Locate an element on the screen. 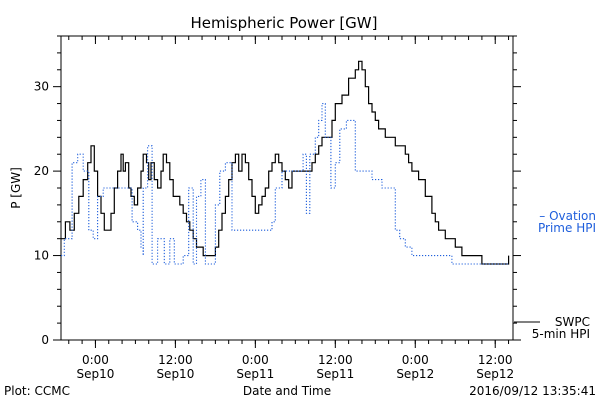  y-tick-label: 0 is located at coordinates (45, 340).